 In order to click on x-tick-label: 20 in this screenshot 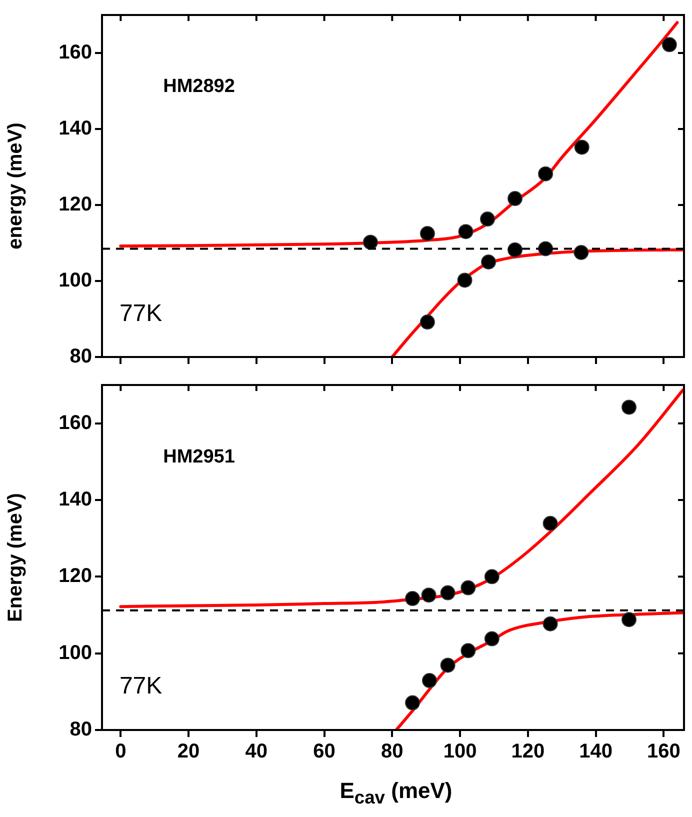, I will do `click(188, 751)`.